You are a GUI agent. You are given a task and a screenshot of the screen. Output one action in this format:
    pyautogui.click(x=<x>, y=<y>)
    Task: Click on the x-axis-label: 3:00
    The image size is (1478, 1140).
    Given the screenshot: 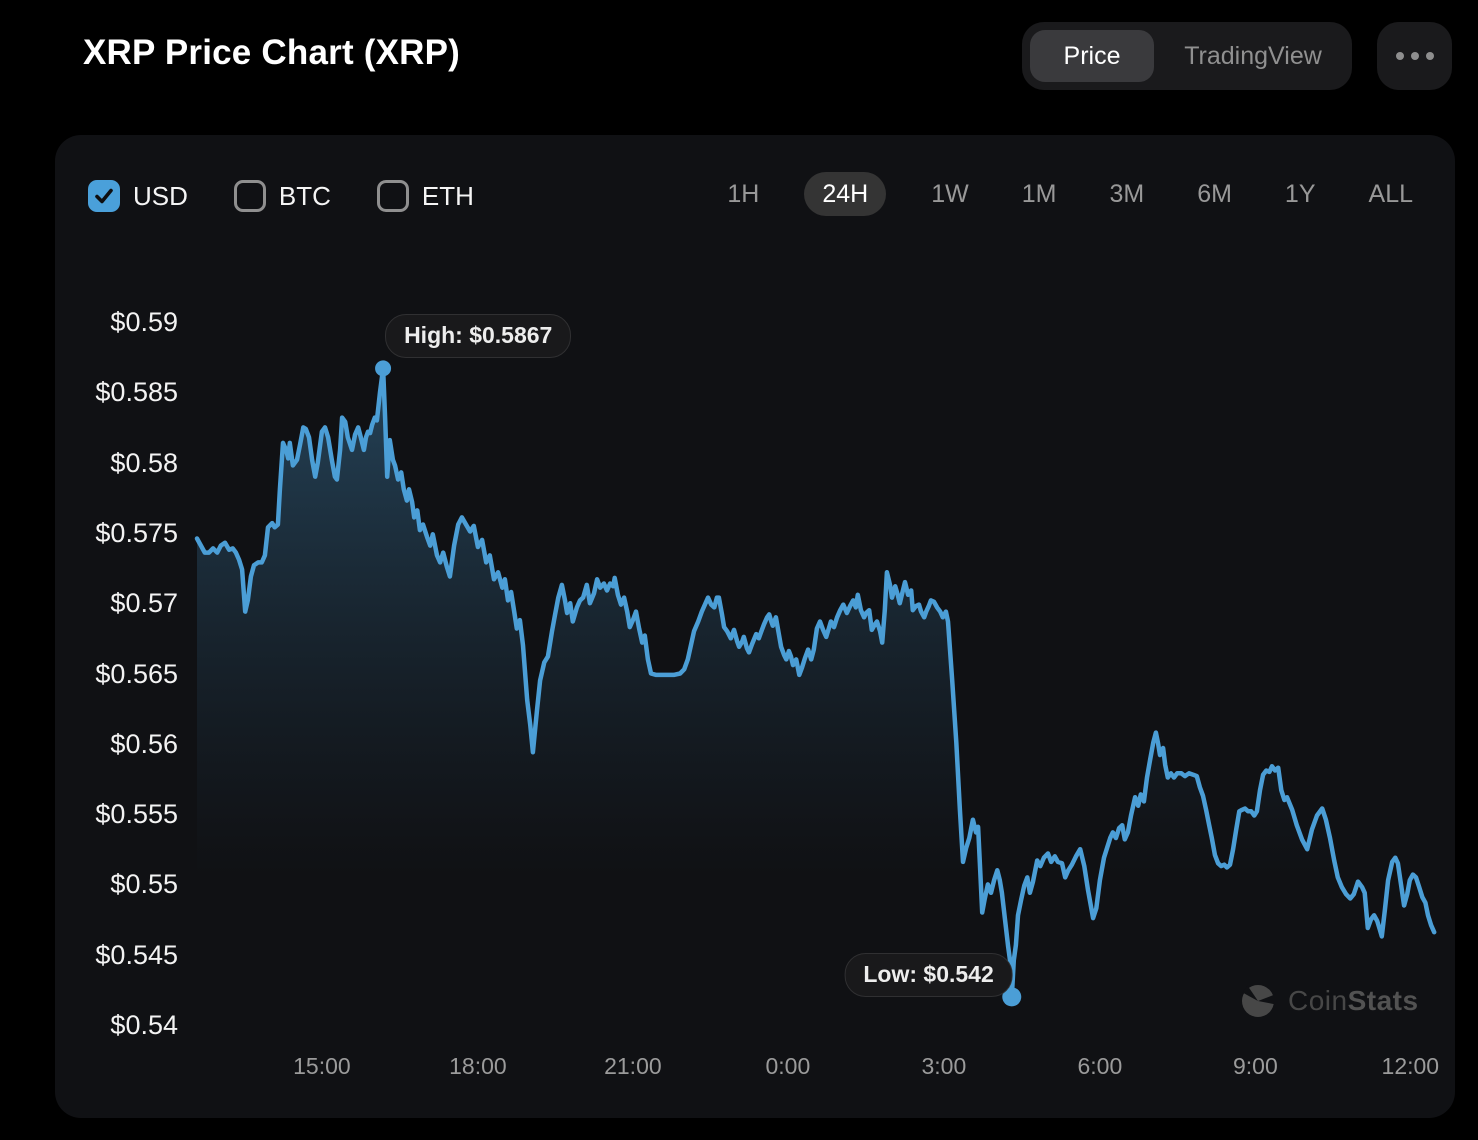 What is the action you would take?
    pyautogui.click(x=944, y=1066)
    